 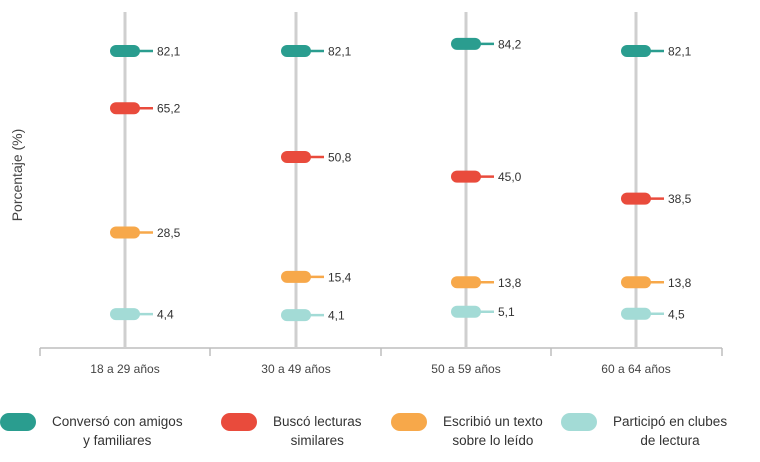 I want to click on x-tick-label: 50 a 59 años, so click(x=465, y=369).